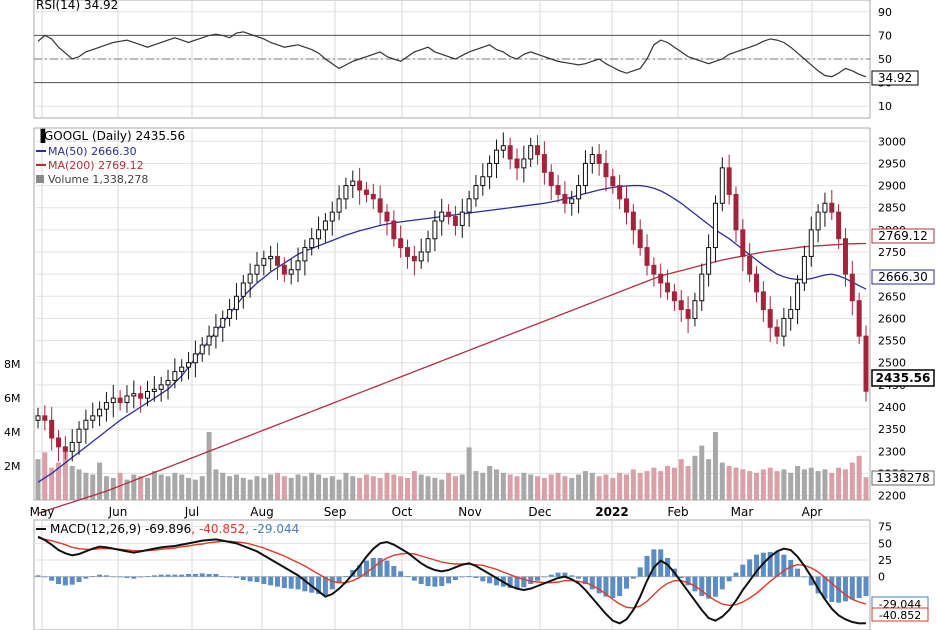 Image resolution: width=936 pixels, height=630 pixels. I want to click on price-tick-label: 2300, so click(892, 451).